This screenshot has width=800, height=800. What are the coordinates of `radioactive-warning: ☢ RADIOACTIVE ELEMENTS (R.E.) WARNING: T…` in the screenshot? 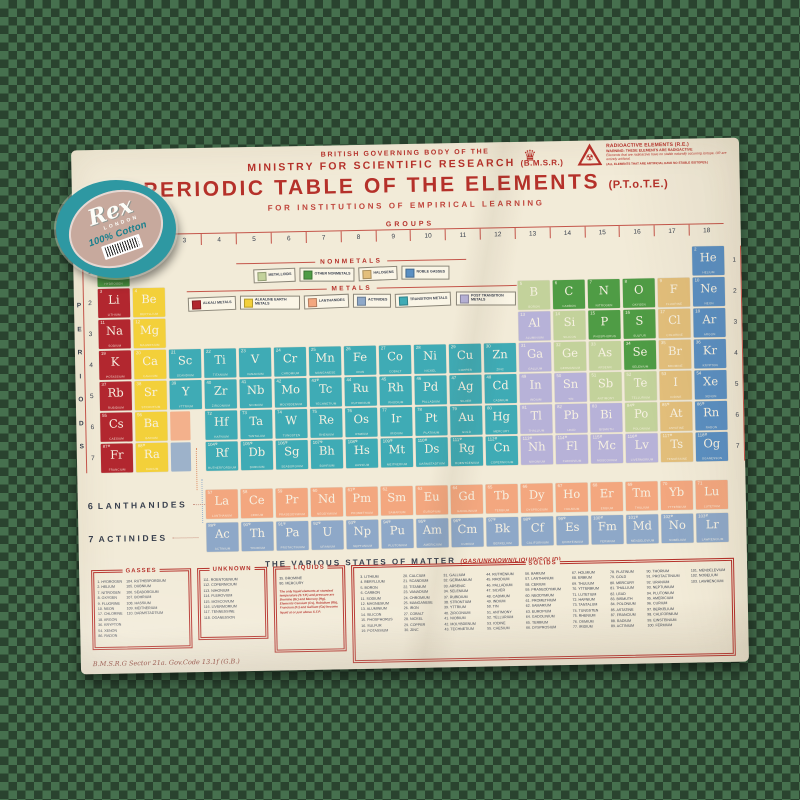 It's located at (656, 154).